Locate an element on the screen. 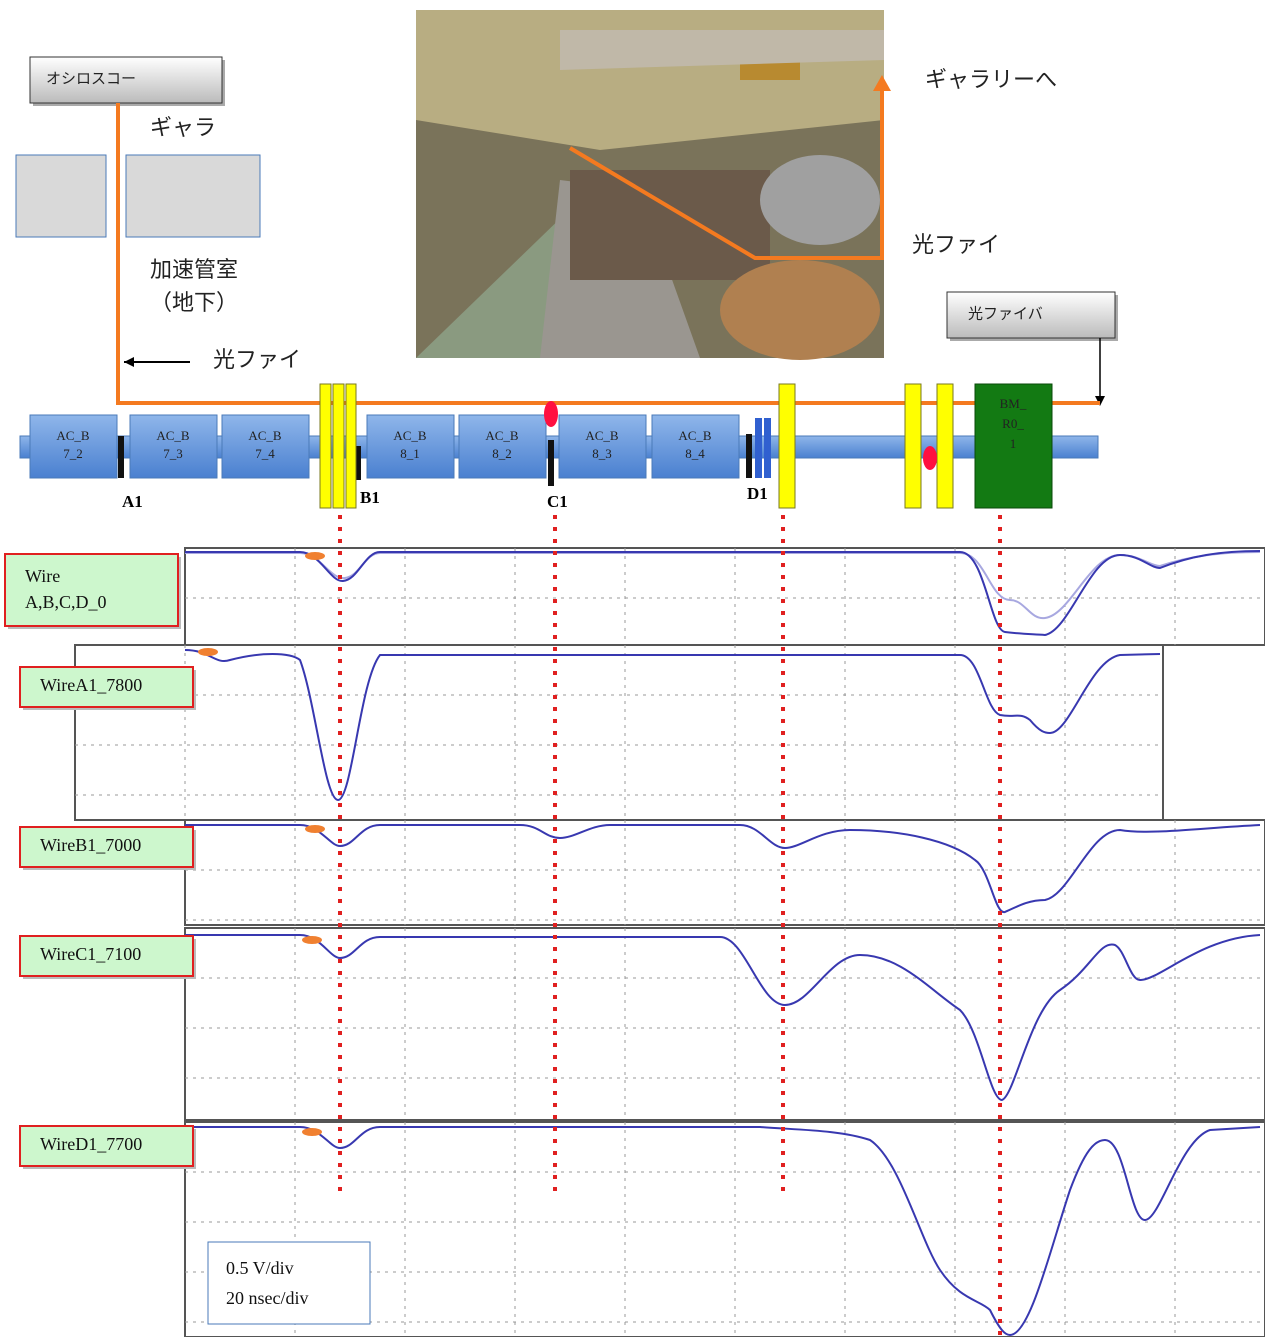  label: BM_ is located at coordinates (1013, 403).